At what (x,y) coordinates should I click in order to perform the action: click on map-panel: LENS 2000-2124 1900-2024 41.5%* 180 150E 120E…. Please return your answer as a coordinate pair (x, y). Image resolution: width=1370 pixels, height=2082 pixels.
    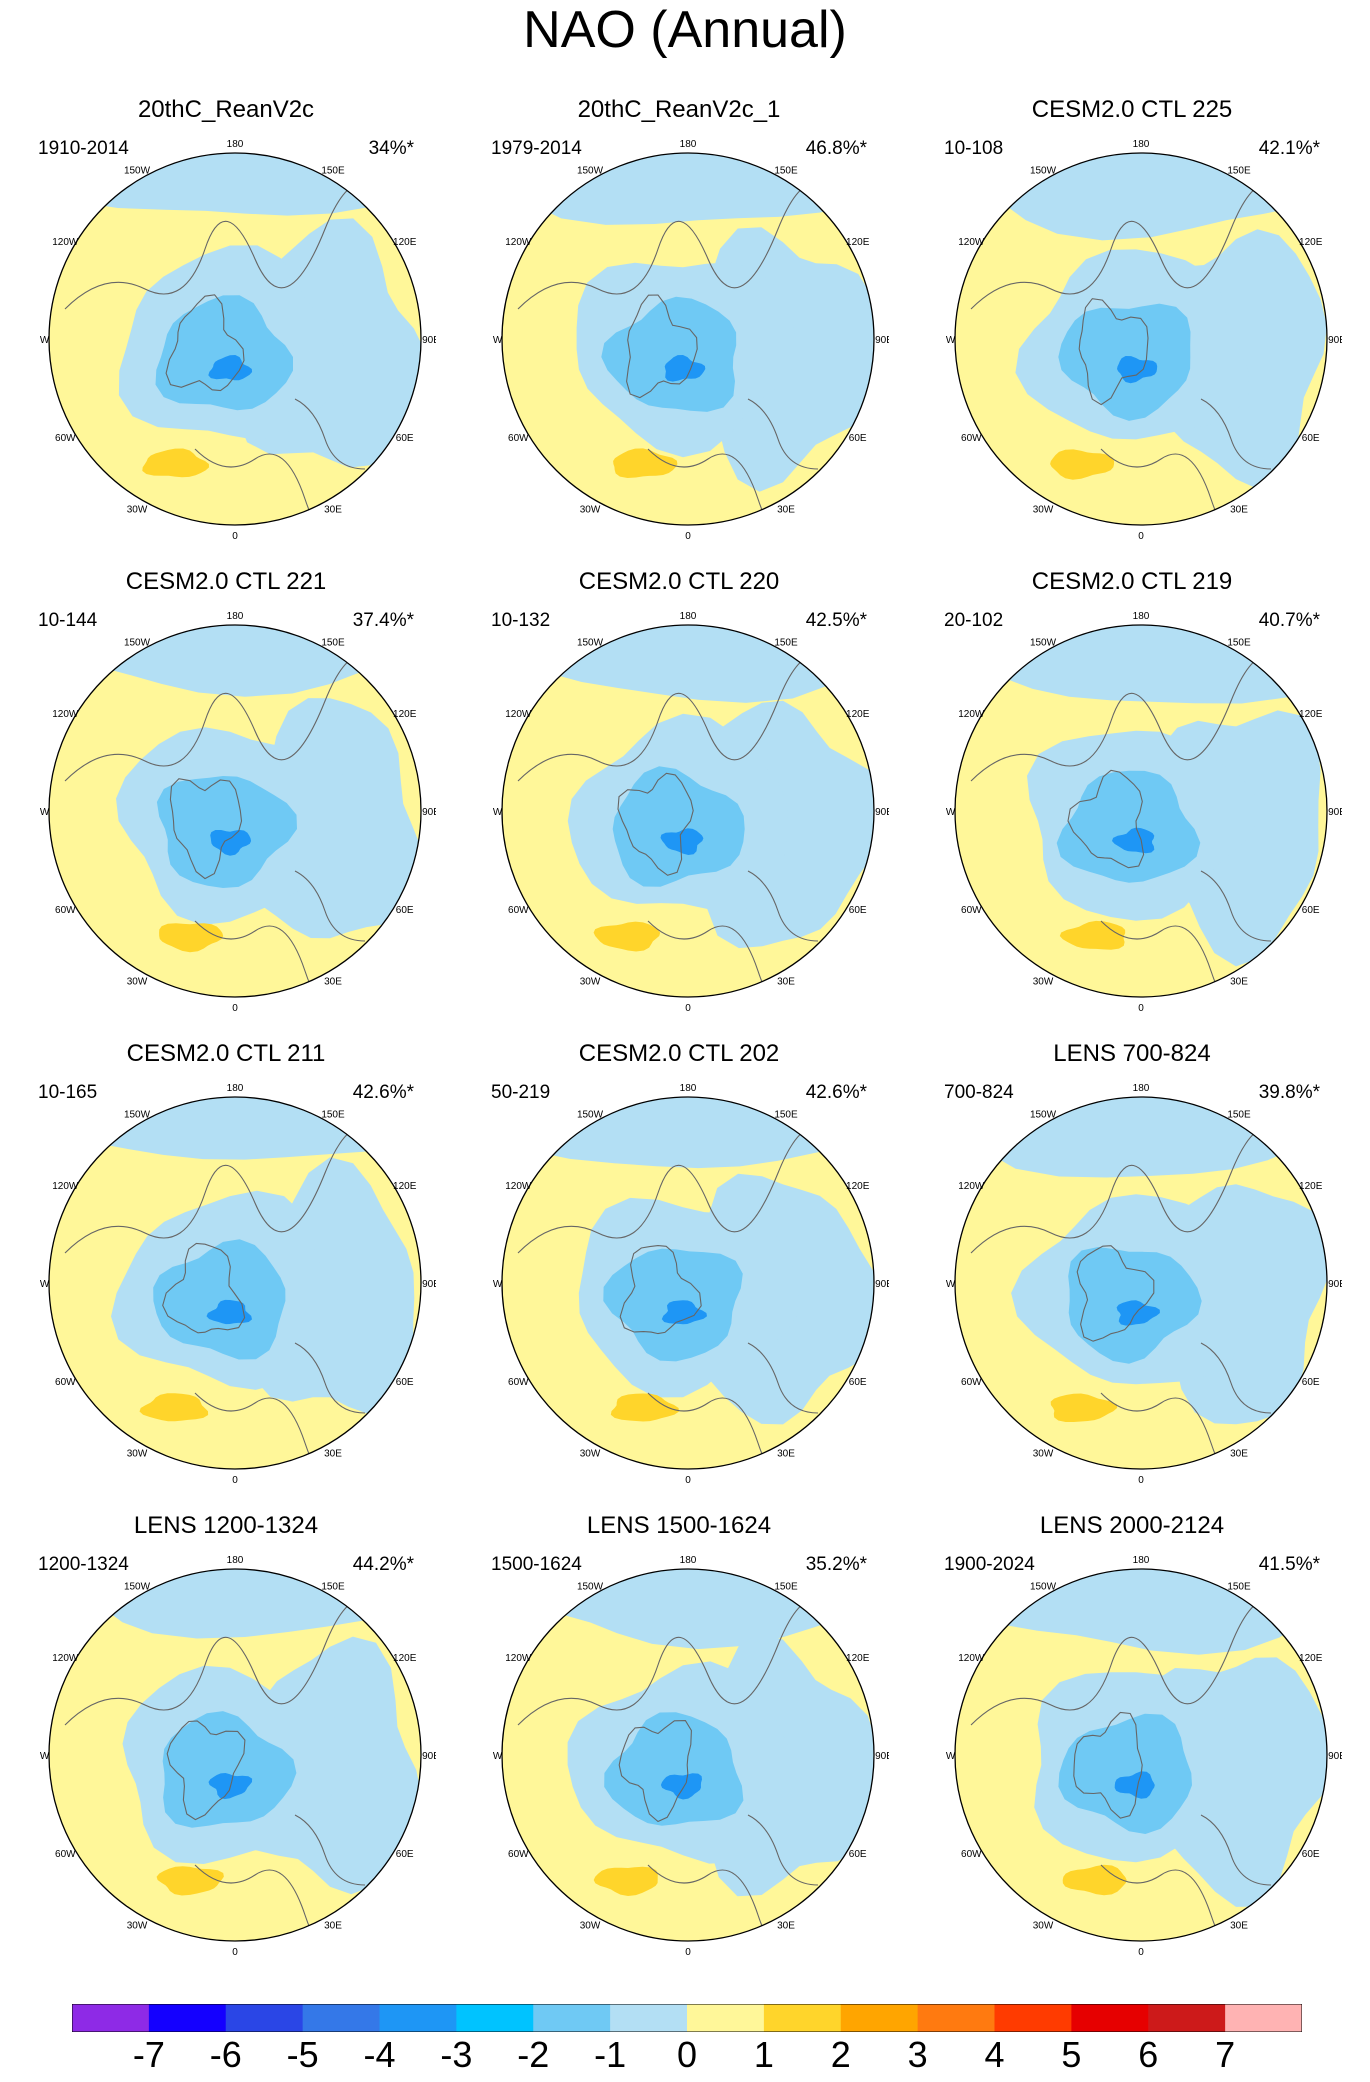
    Looking at the image, I should click on (1132, 1687).